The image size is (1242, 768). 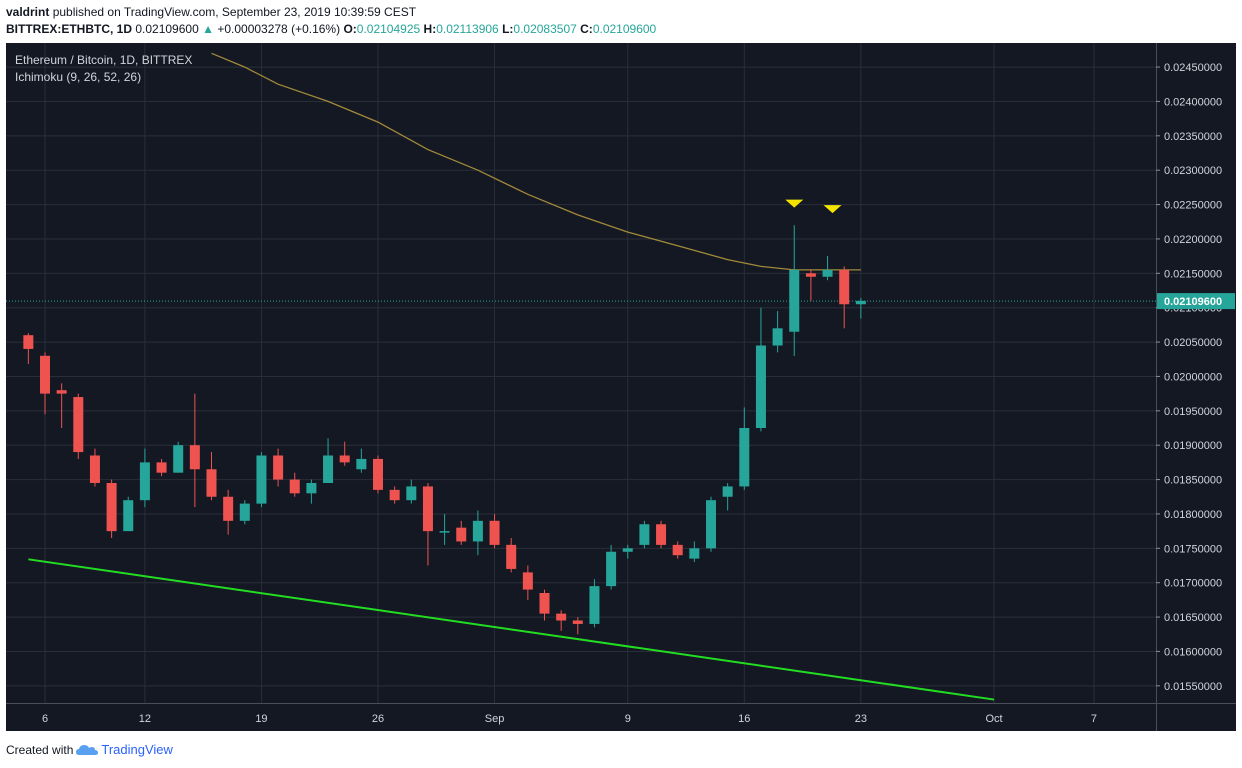 What do you see at coordinates (1193, 652) in the screenshot?
I see `y-tick-label: 0.01600000` at bounding box center [1193, 652].